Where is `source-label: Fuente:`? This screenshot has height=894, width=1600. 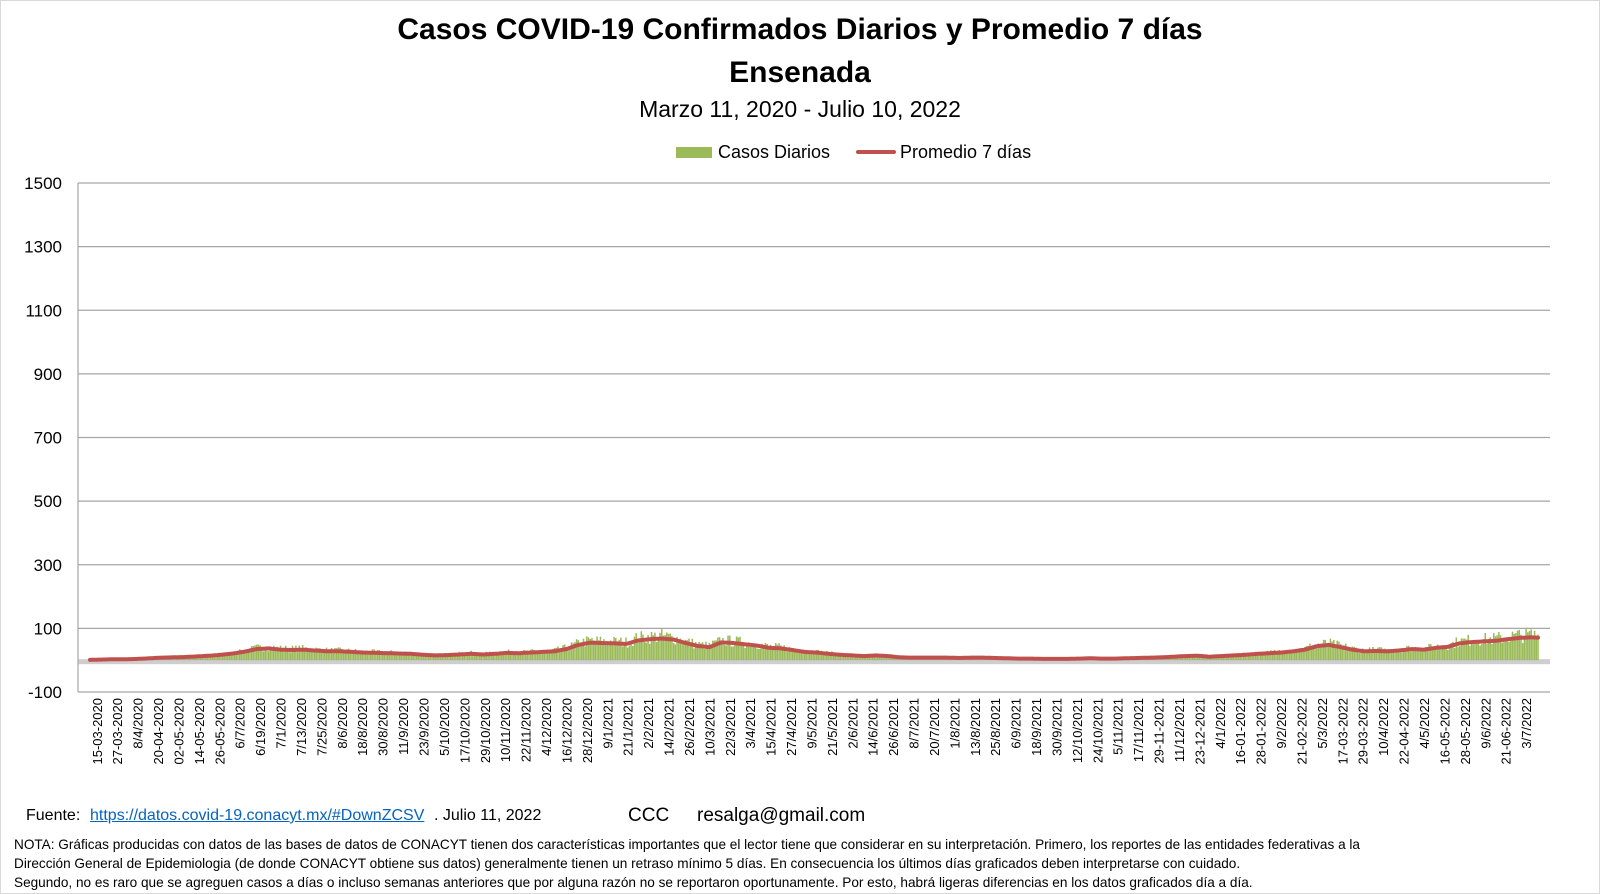 source-label: Fuente: is located at coordinates (53, 815).